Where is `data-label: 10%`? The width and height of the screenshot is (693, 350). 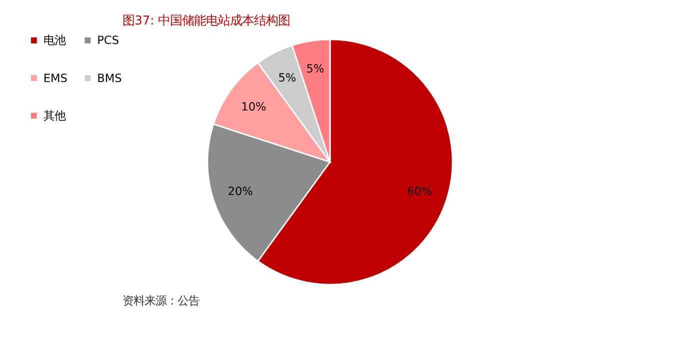 data-label: 10% is located at coordinates (254, 107).